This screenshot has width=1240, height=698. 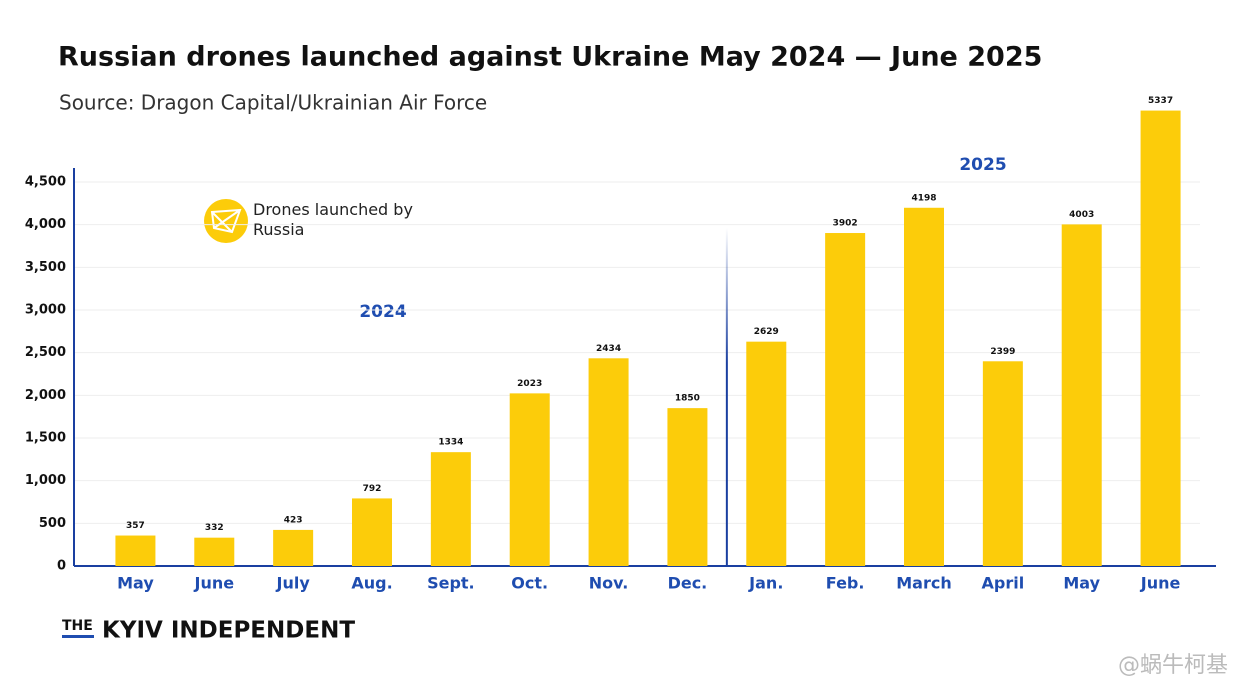 I want to click on x-tick-label: Aug., so click(x=371, y=583).